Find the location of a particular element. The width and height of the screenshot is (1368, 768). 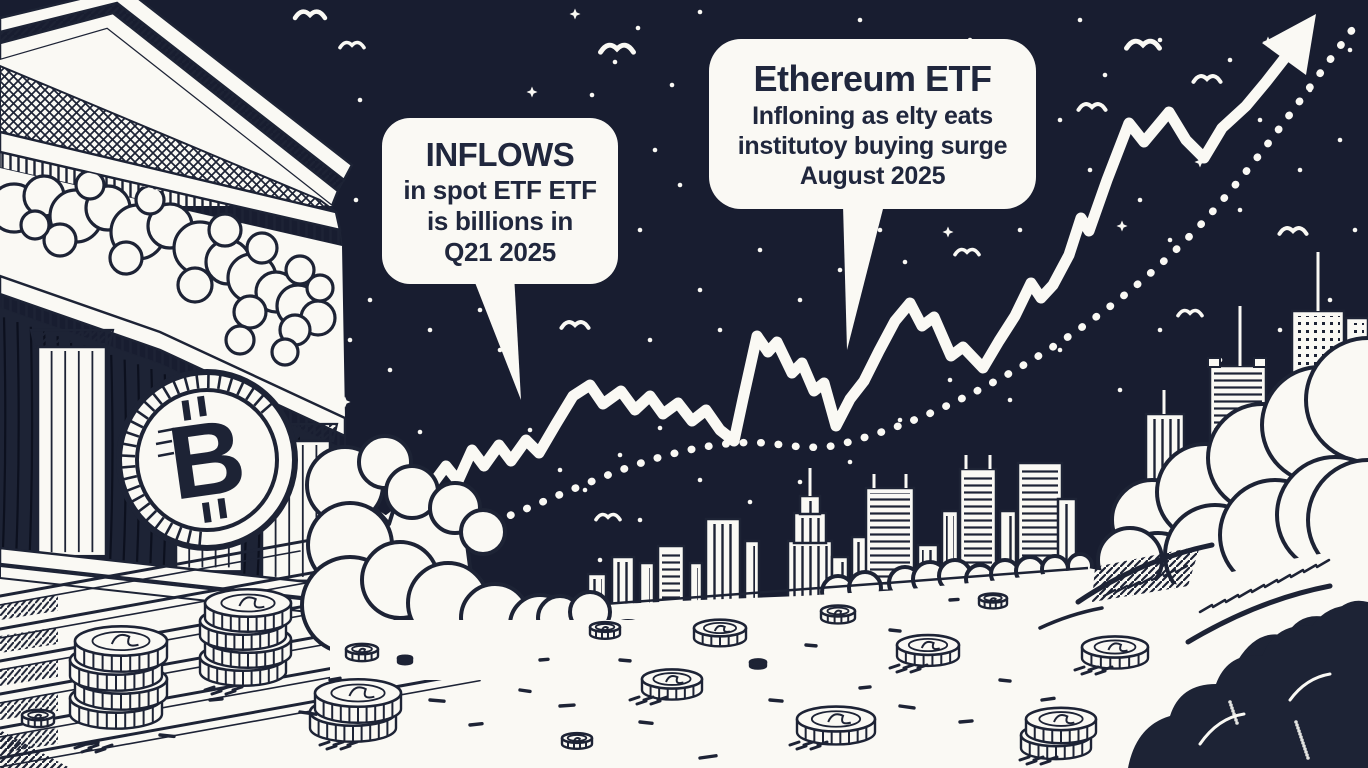

bitcoin-symbol: B is located at coordinates (207, 459).